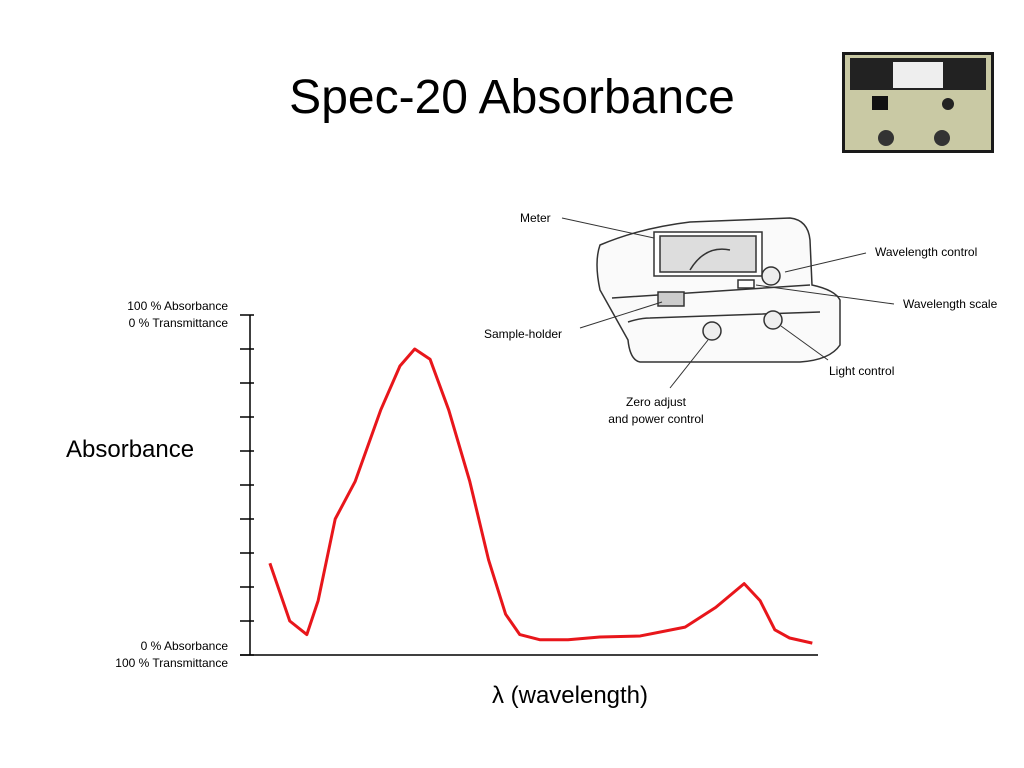  Describe the element at coordinates (130, 449) in the screenshot. I see `y-axis-label: Absorbance` at that location.